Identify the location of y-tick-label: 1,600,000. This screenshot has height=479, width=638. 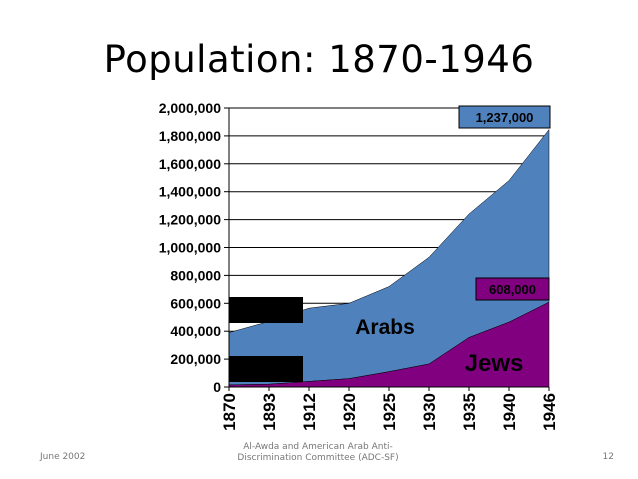
(190, 164).